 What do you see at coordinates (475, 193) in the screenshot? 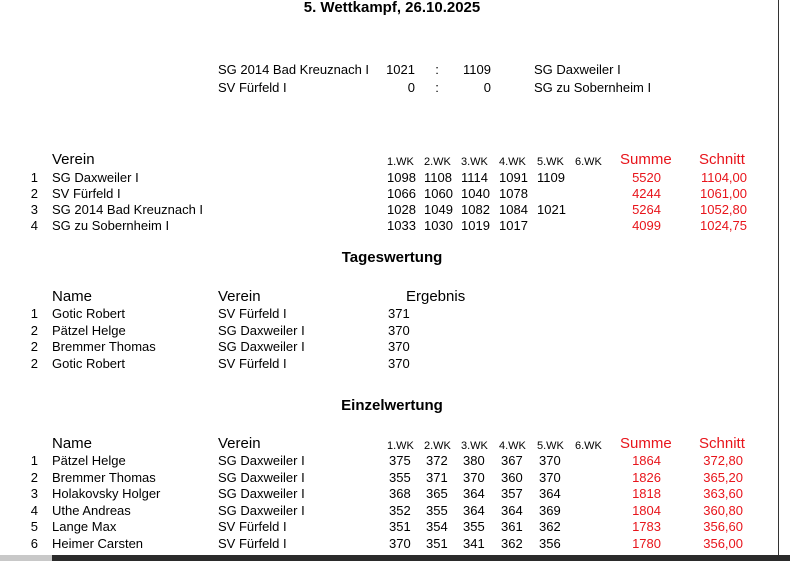
I see `round-score: 1040` at bounding box center [475, 193].